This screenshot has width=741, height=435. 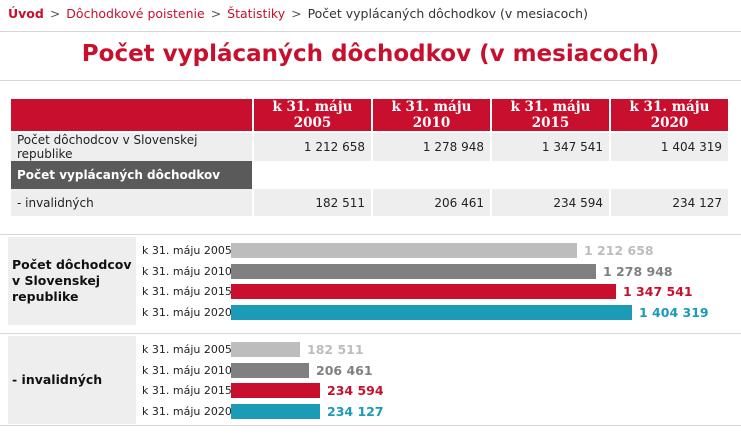 What do you see at coordinates (335, 349) in the screenshot?
I see `bar-value-label: 182 511` at bounding box center [335, 349].